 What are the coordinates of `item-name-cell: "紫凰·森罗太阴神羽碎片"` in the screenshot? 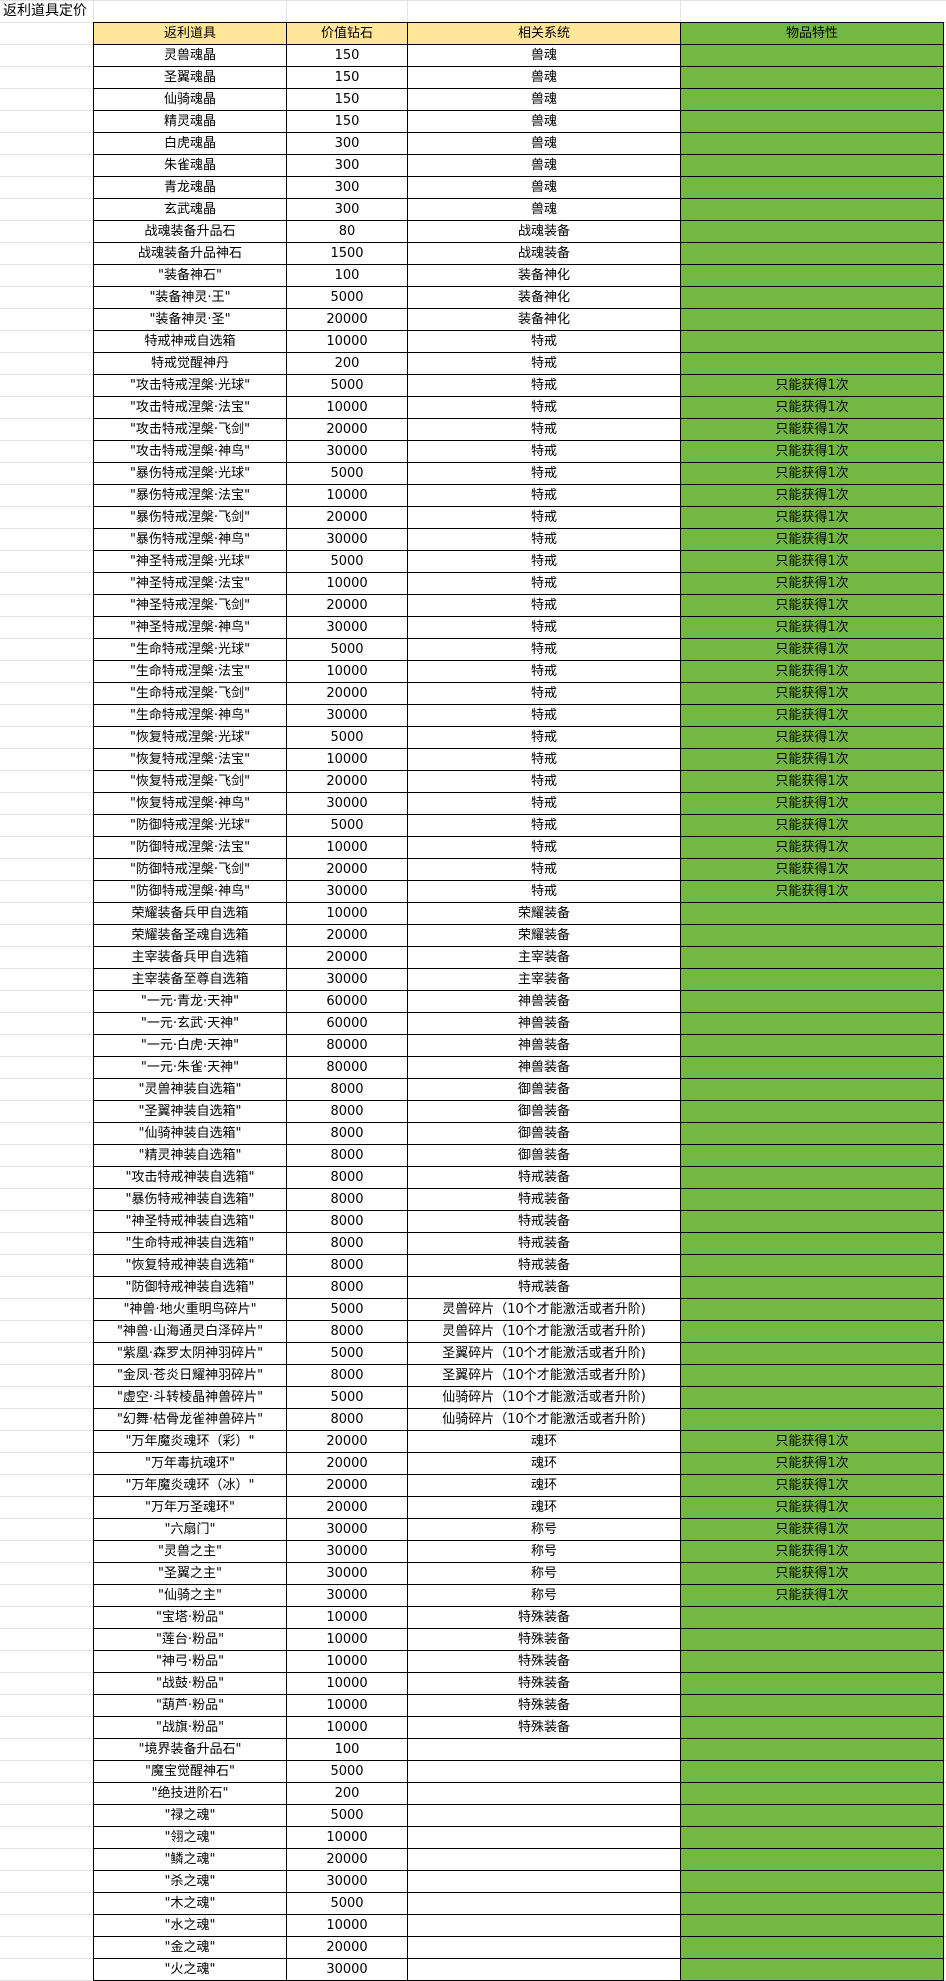 It's located at (190, 1353).